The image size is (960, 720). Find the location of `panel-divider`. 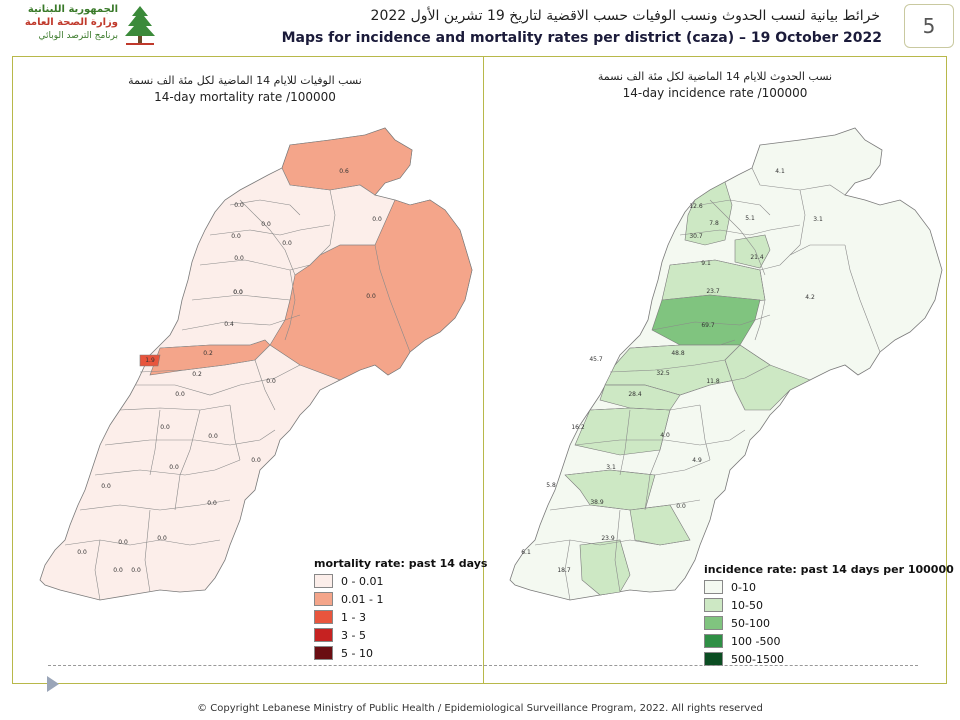

panel-divider is located at coordinates (483, 370).